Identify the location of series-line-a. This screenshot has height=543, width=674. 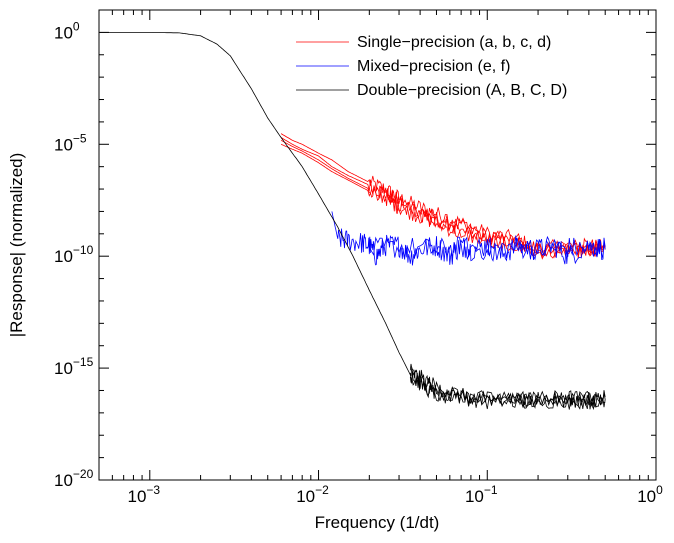
(443, 195).